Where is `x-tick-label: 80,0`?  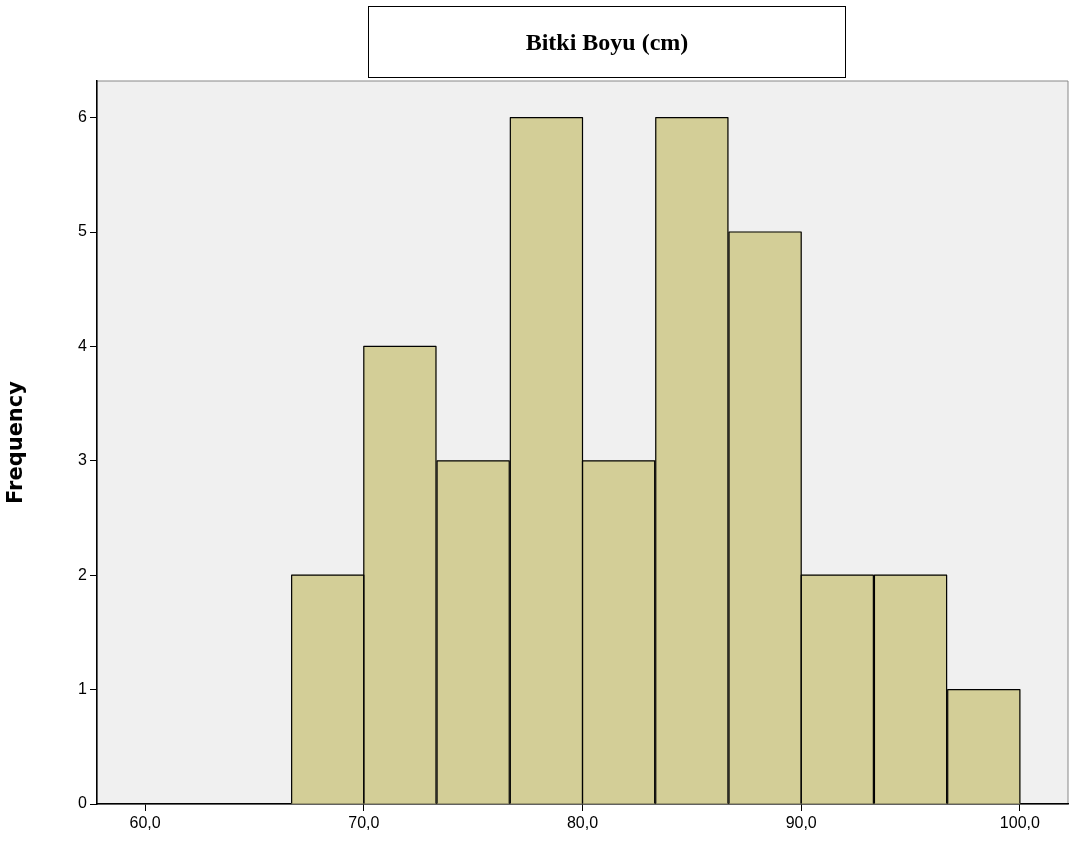
x-tick-label: 80,0 is located at coordinates (582, 823).